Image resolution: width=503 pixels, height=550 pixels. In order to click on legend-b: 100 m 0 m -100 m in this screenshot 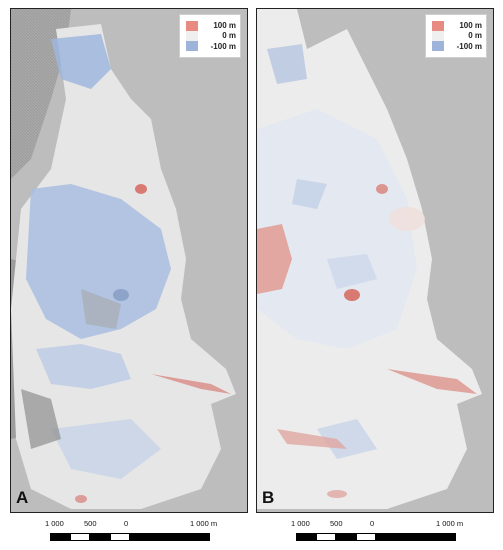, I will do `click(456, 36)`.